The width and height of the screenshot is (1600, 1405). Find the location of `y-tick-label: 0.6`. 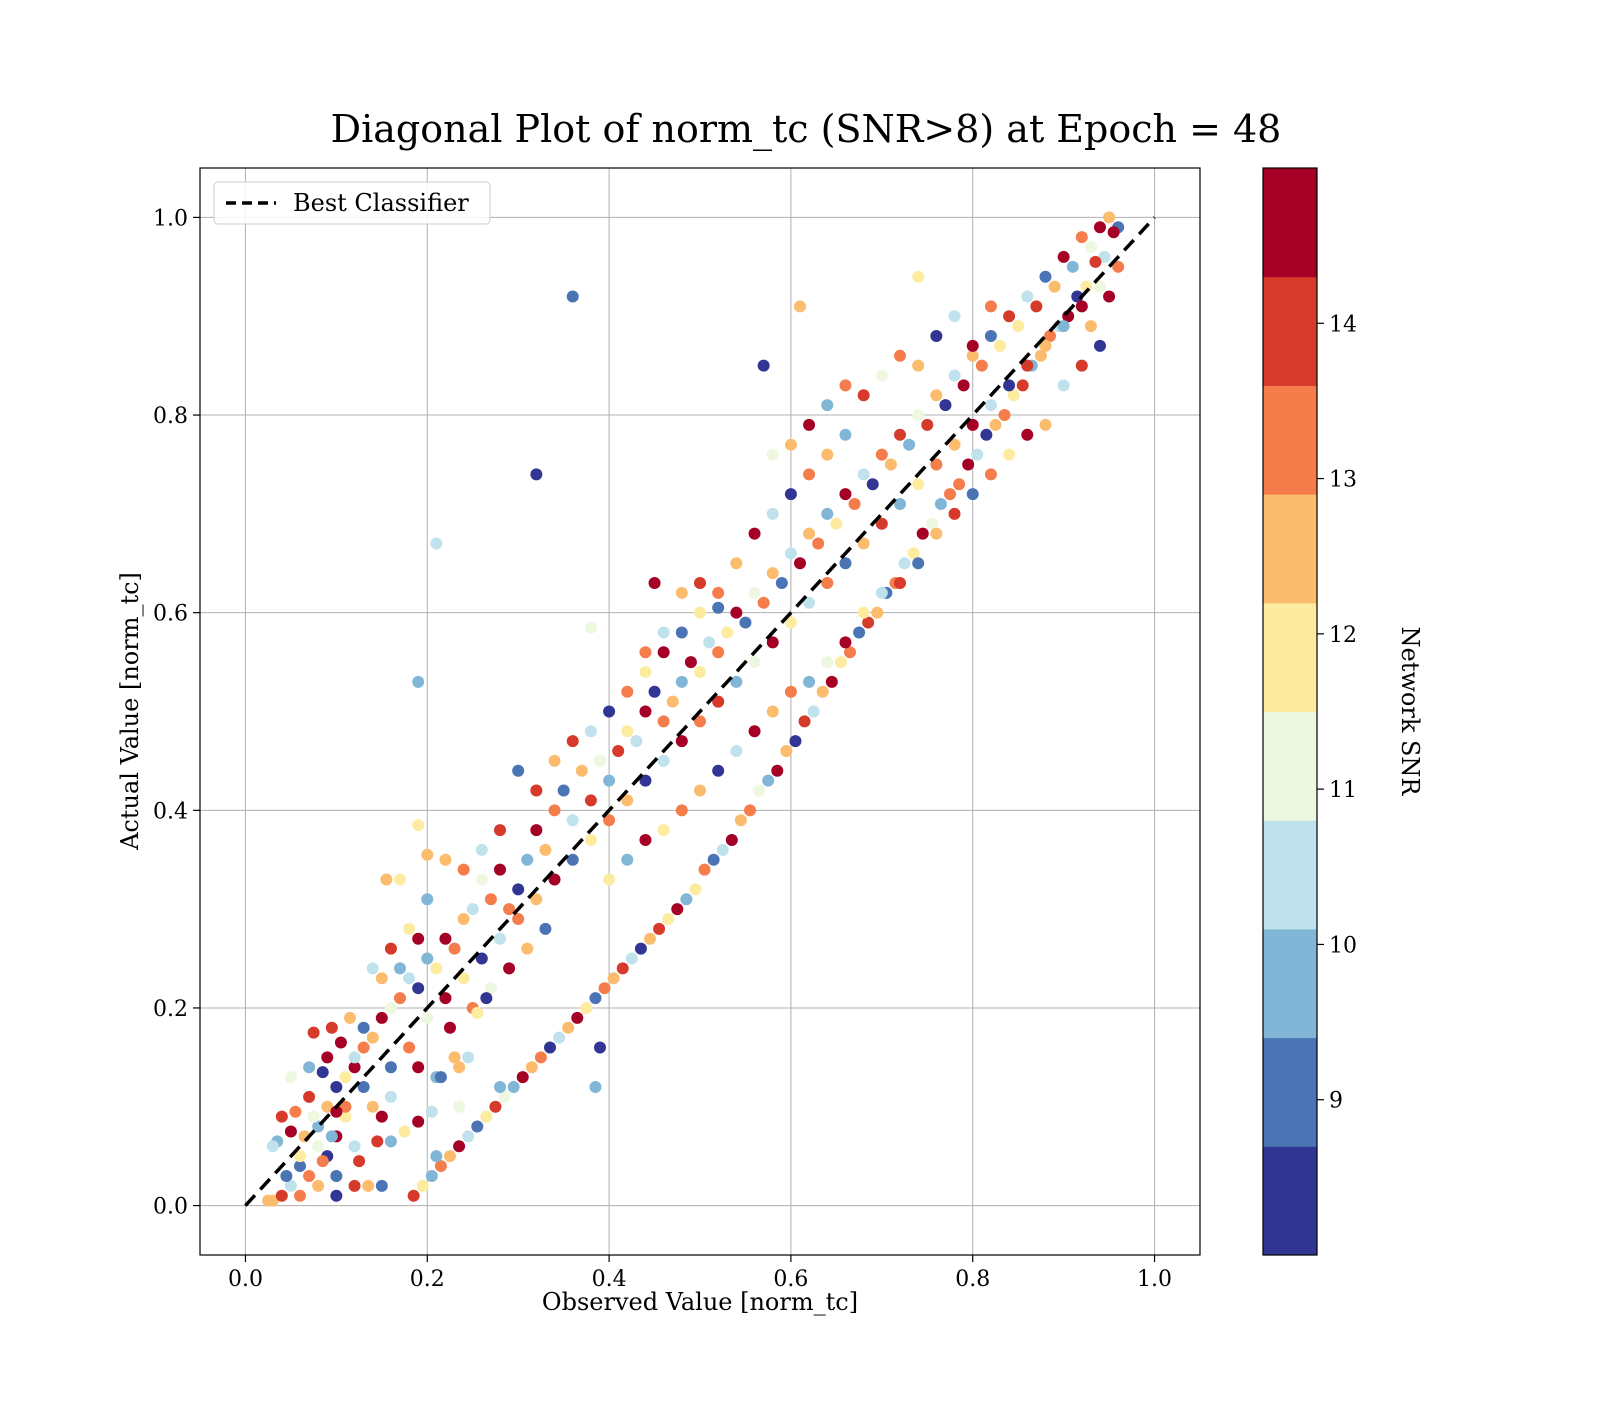

y-tick-label: 0.6 is located at coordinates (170, 614).